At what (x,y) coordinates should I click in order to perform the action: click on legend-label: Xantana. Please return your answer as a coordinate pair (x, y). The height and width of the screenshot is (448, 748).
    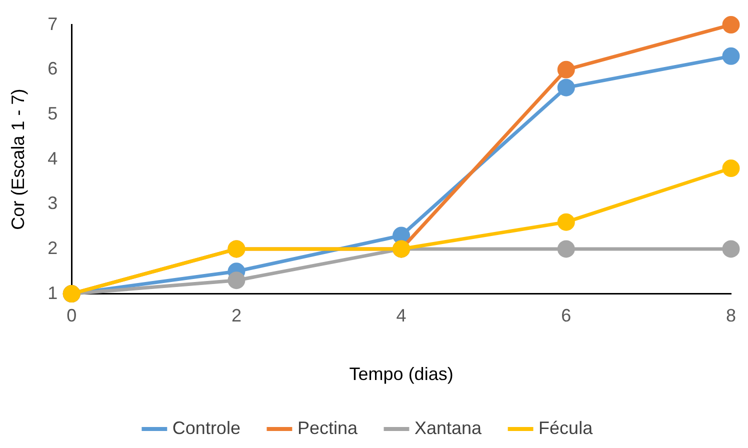
    Looking at the image, I should click on (448, 428).